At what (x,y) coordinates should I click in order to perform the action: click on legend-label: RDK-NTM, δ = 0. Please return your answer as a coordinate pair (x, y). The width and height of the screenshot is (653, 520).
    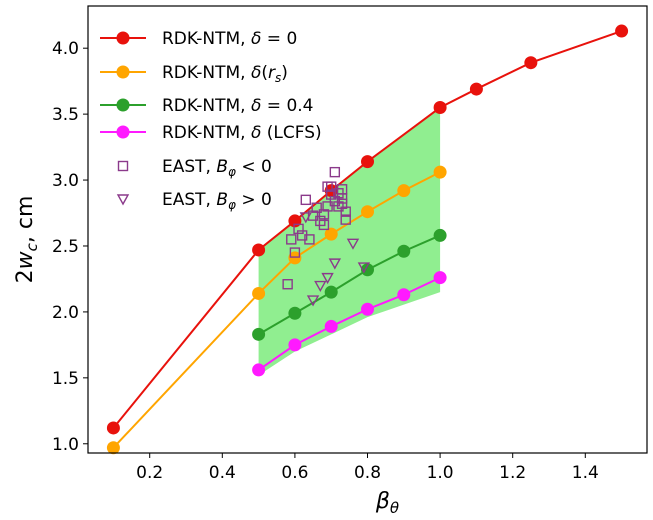
    Looking at the image, I should click on (229, 39).